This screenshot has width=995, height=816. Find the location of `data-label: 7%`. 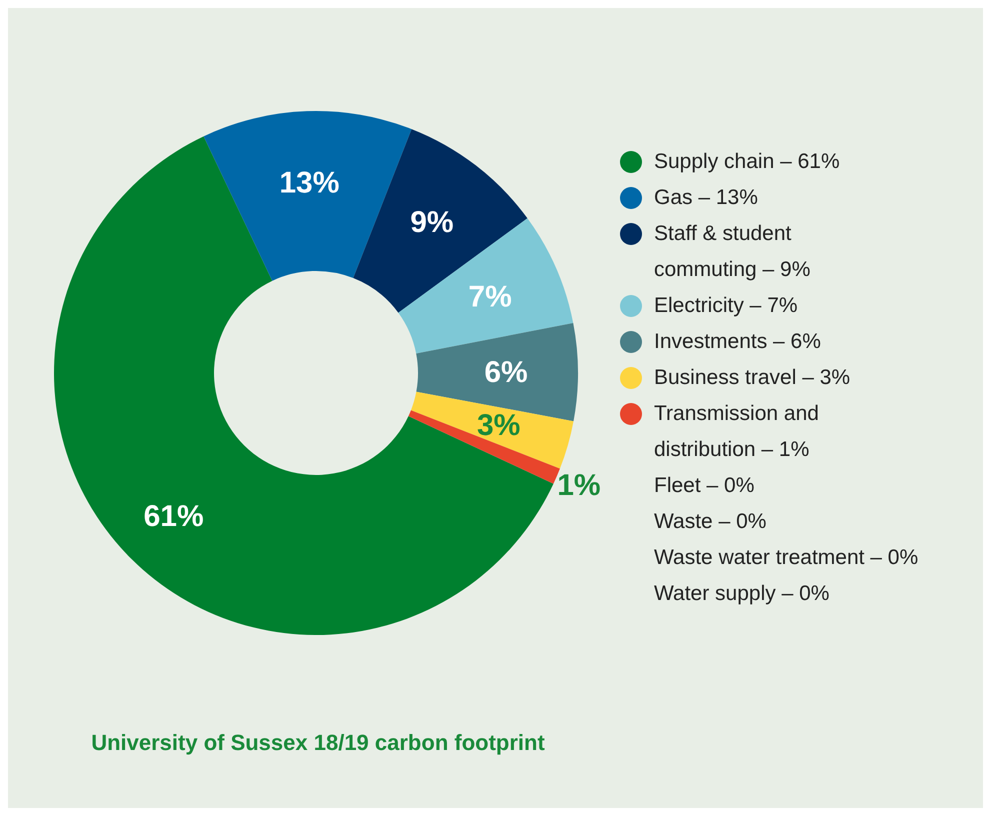

data-label: 7% is located at coordinates (490, 297).